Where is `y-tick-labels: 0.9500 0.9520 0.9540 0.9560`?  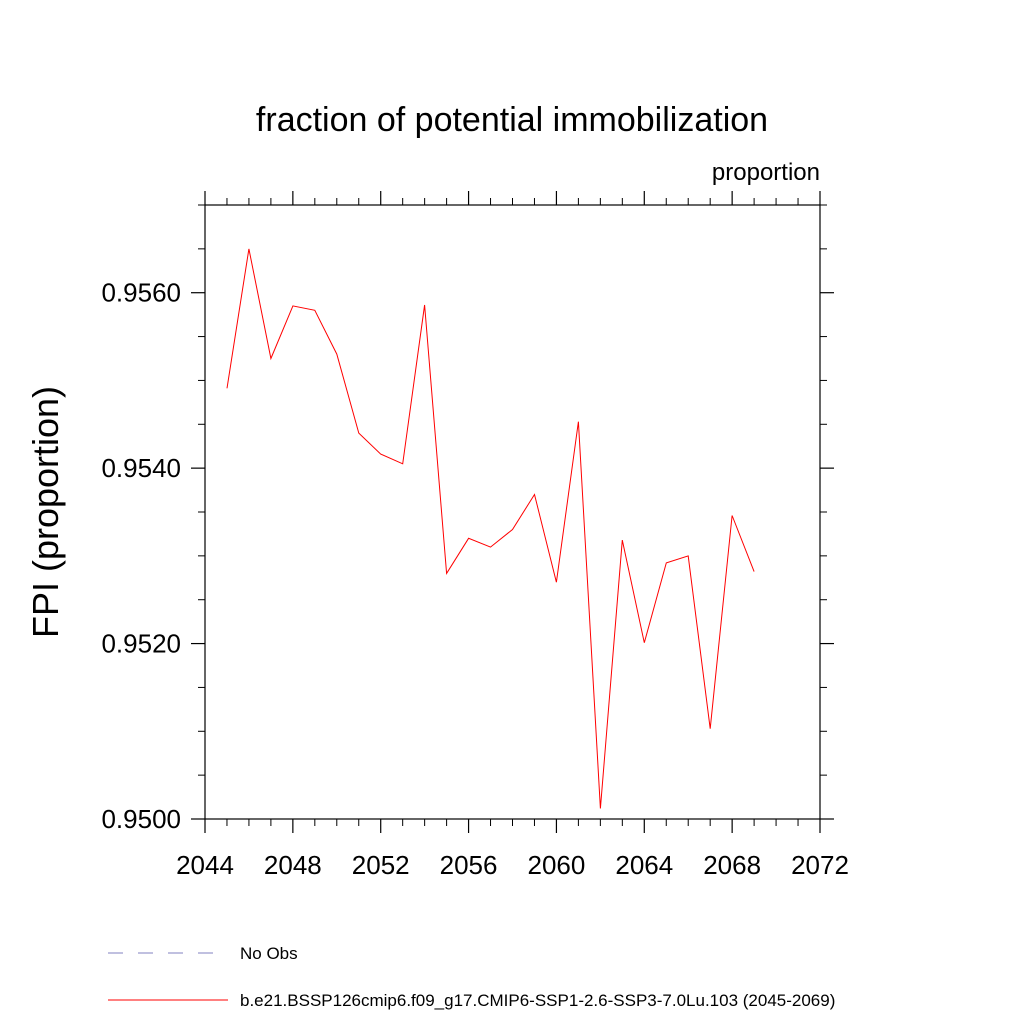
y-tick-labels: 0.9500 0.9520 0.9540 0.9560 is located at coordinates (141, 556).